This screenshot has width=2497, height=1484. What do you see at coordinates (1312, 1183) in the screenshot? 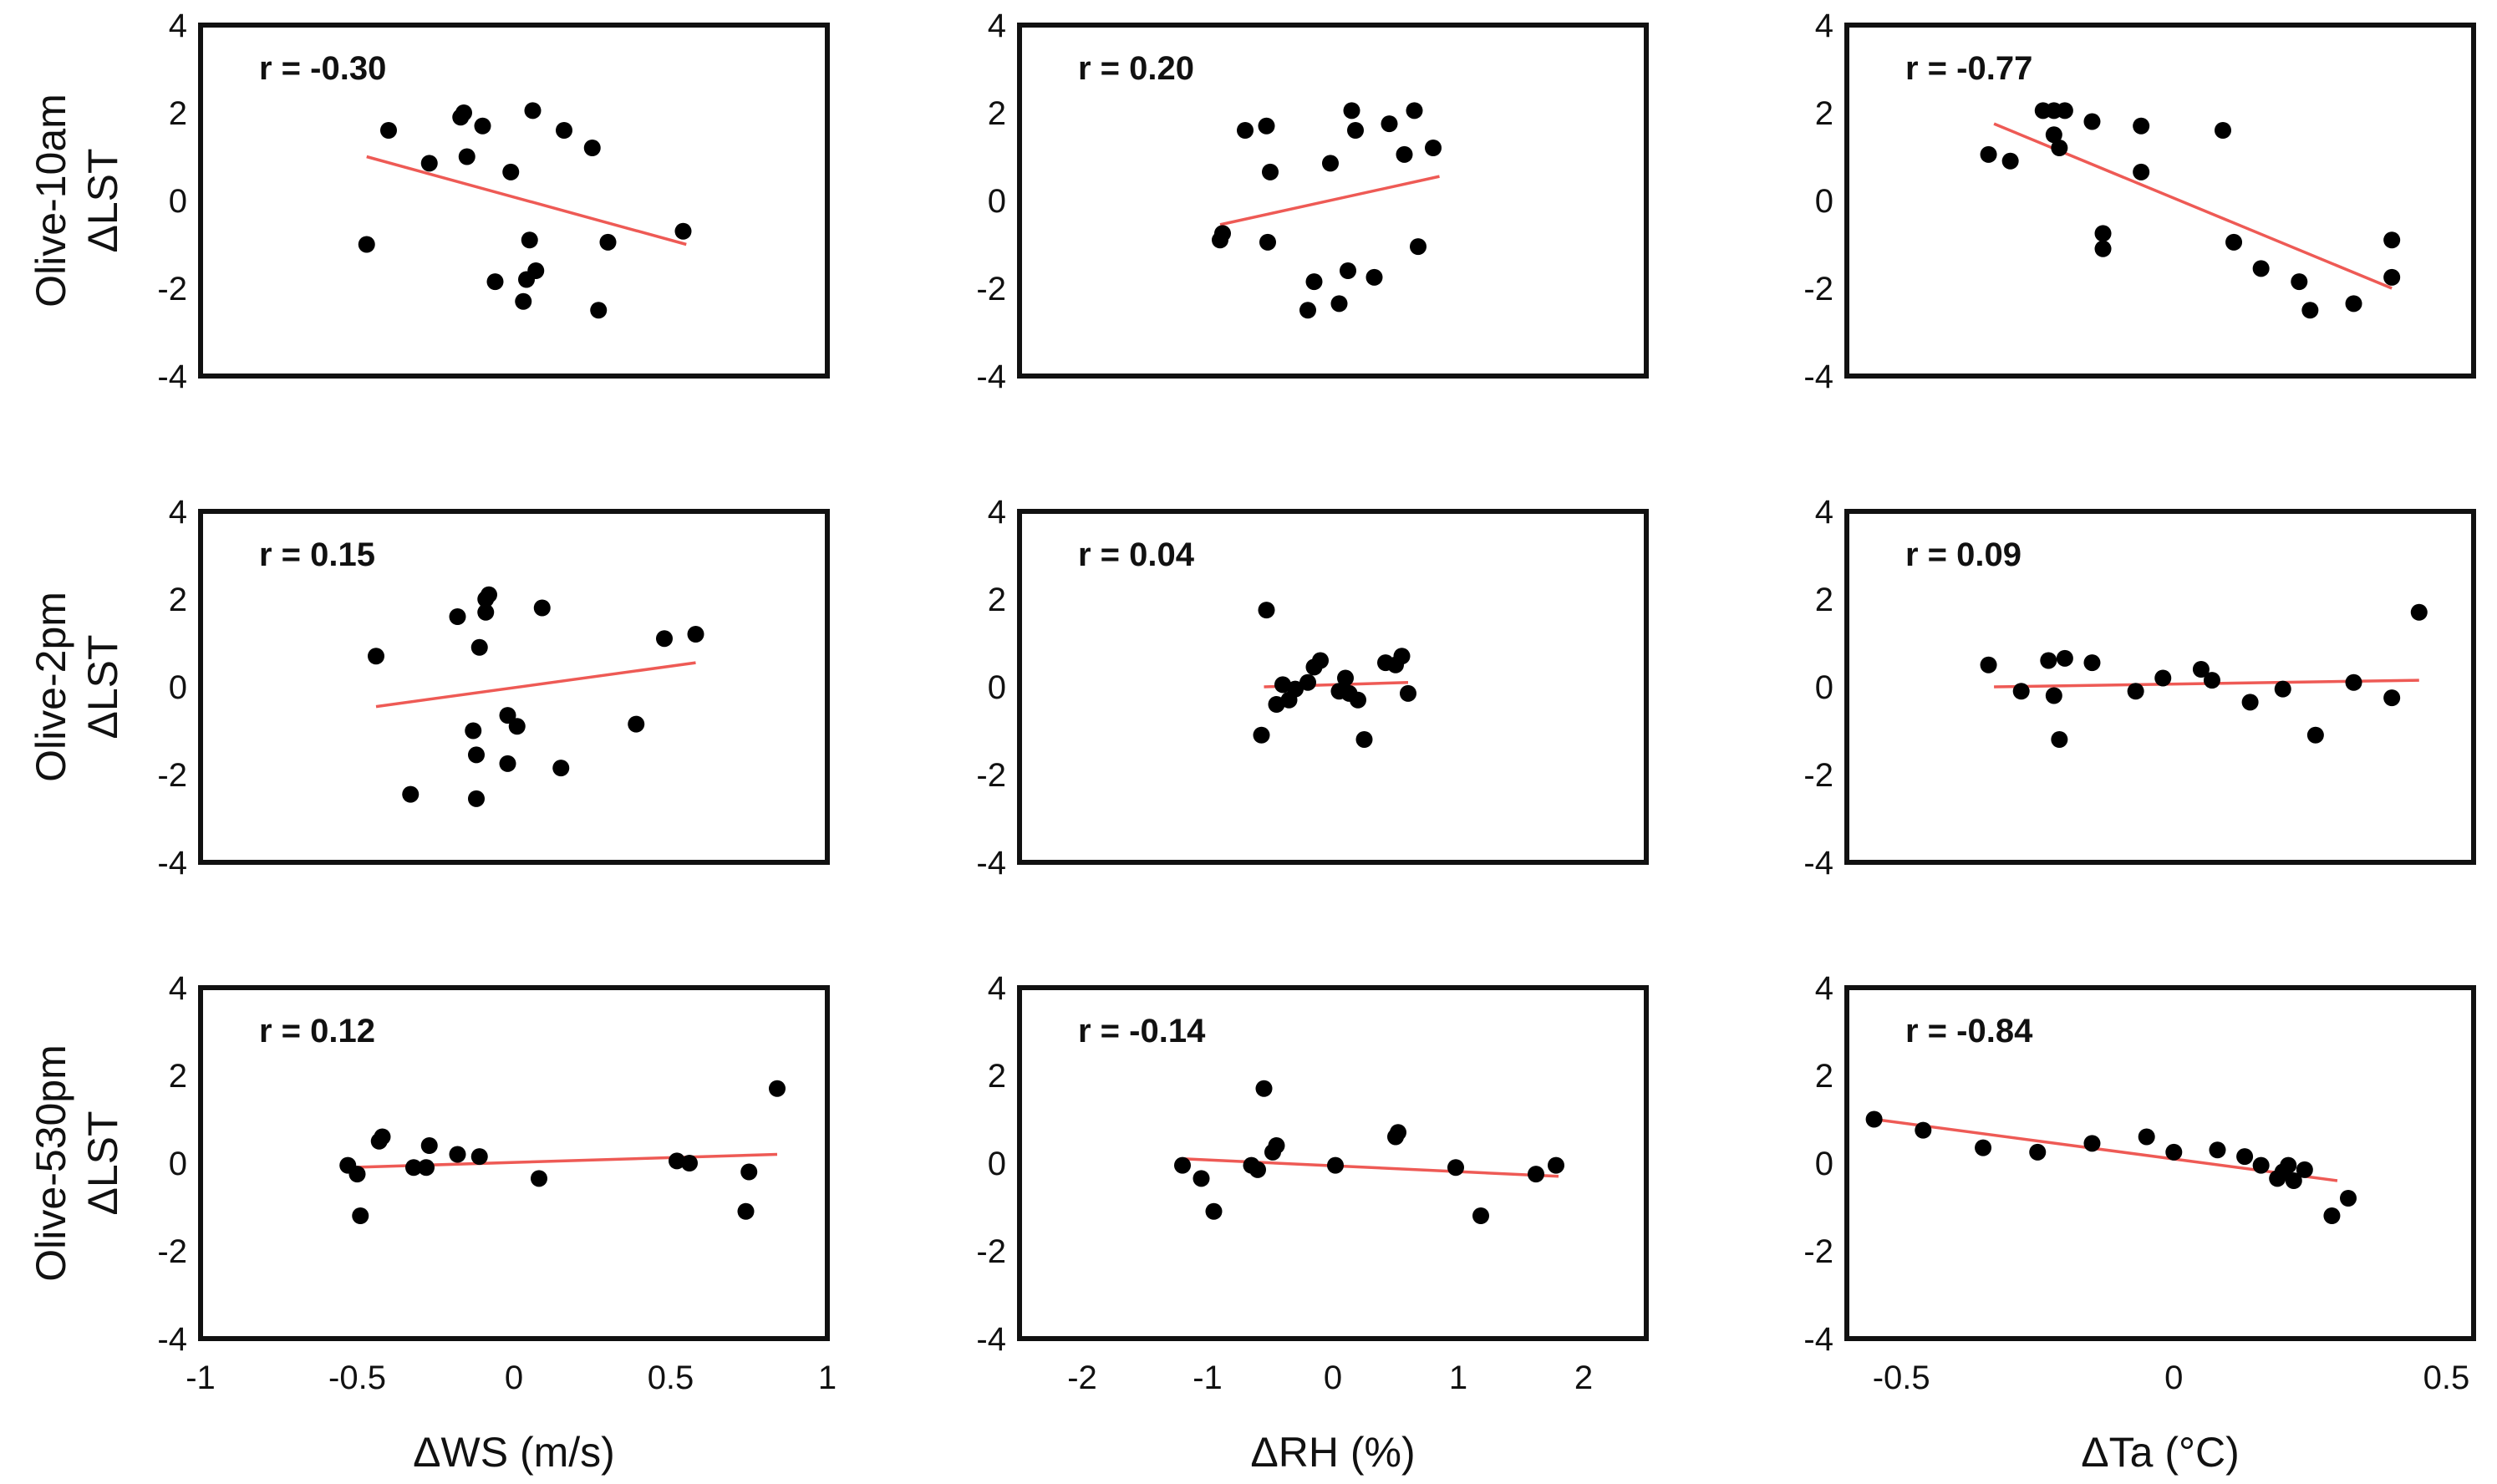
I see `panel-r2-c1: -4 -2 0 2 4 -2 -1 0 1 2 r = -0.14` at bounding box center [1312, 1183].